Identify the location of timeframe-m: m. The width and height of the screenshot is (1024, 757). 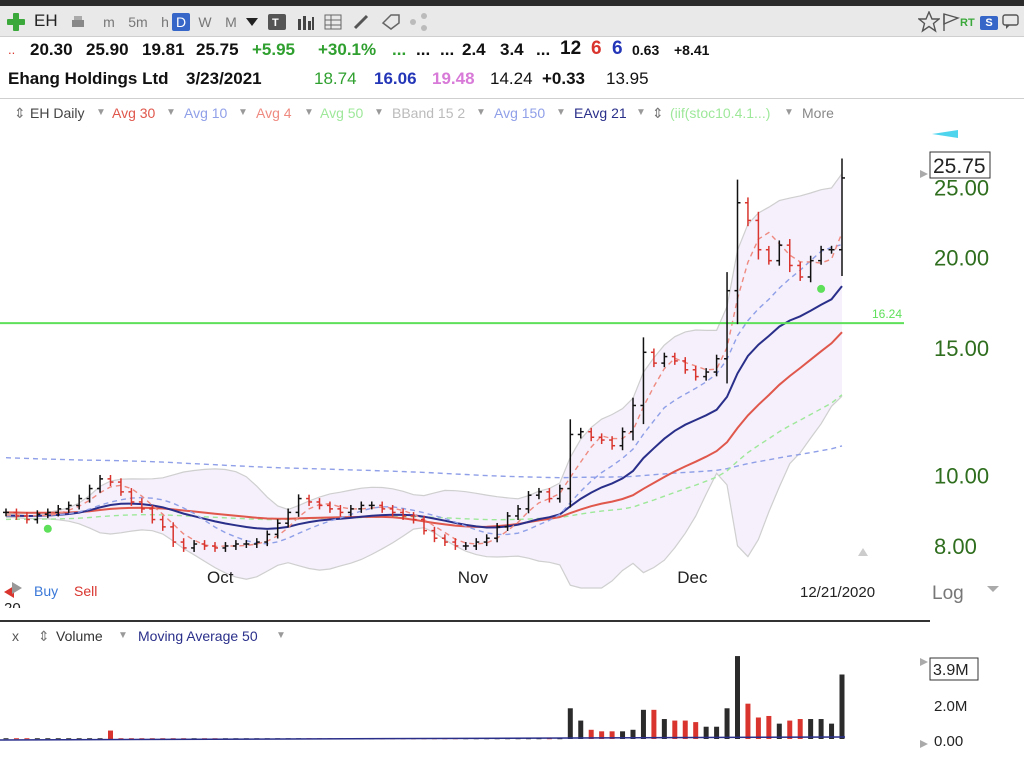
(109, 22).